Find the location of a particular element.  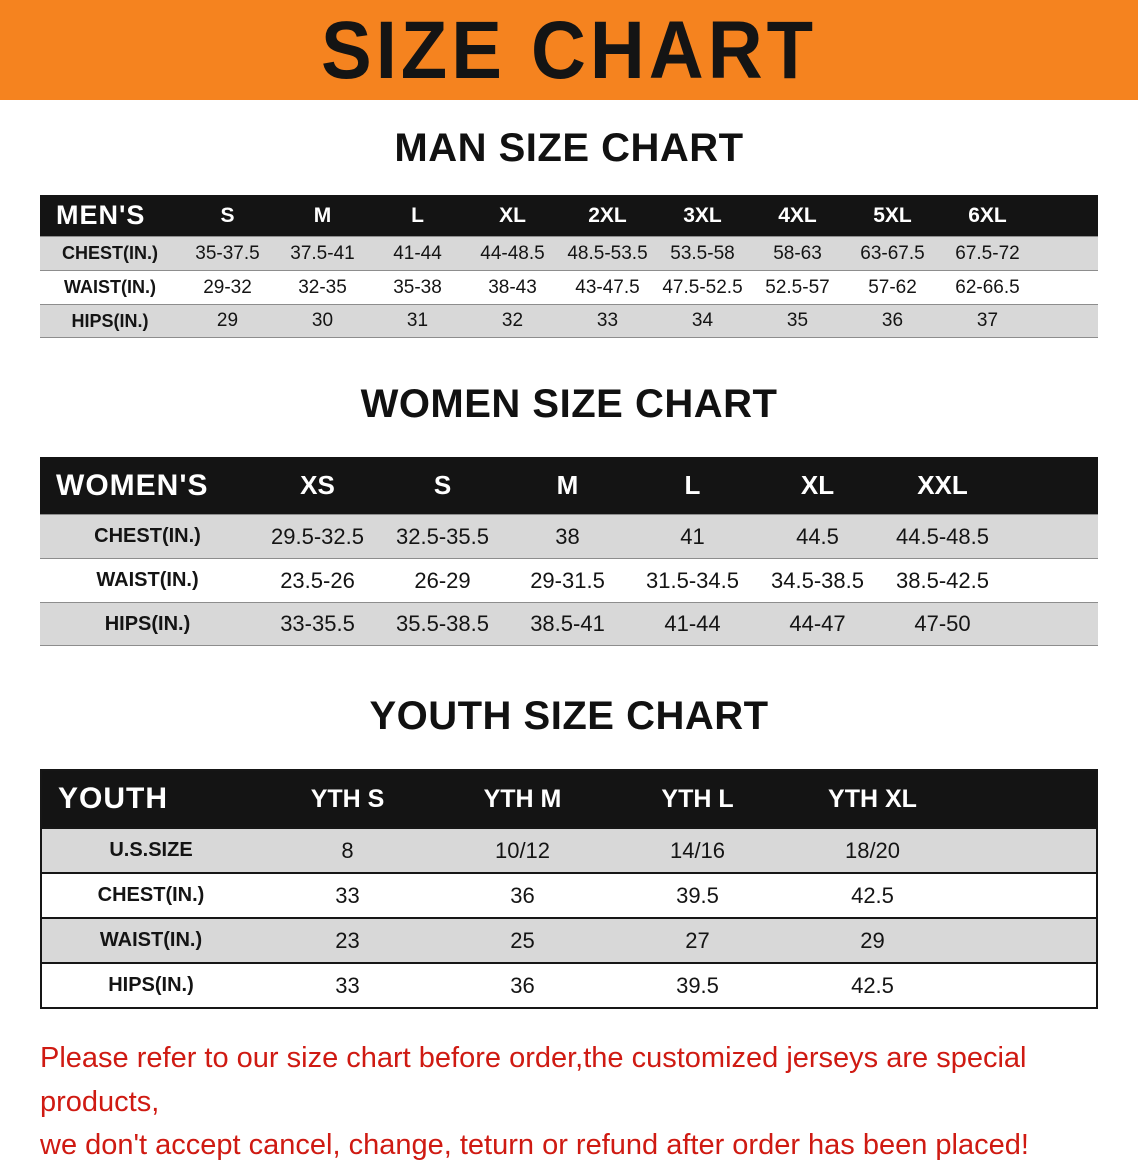

value-cell: 29.5-32.5 is located at coordinates (317, 536).